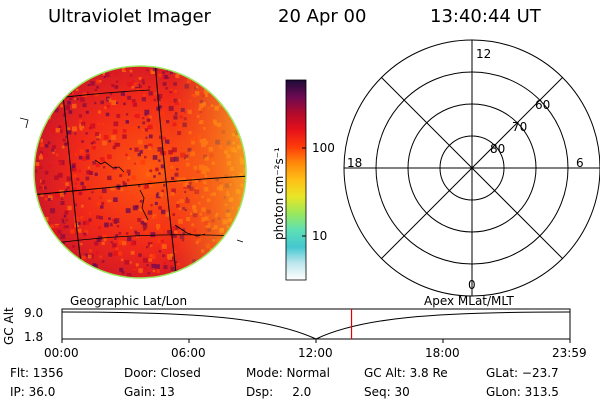 This screenshot has height=400, width=600. What do you see at coordinates (279, 392) in the screenshot?
I see `display-value: Dsp: 2.0` at bounding box center [279, 392].